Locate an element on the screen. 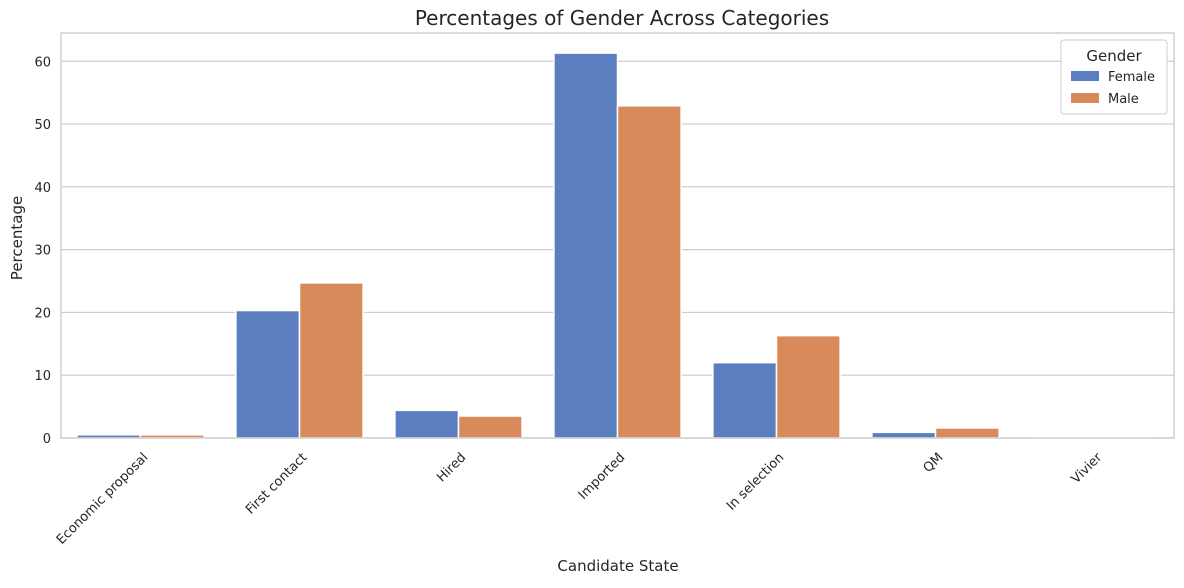 Image resolution: width=1184 pixels, height=588 pixels. y-ticks: 0 10 20 30 40 50 60 is located at coordinates (42, 251).